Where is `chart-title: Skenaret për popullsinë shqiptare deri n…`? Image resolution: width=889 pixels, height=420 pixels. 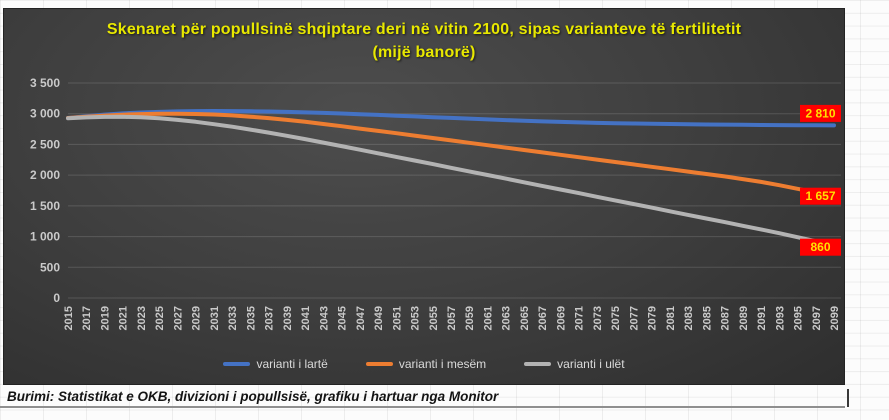 chart-title: Skenaret për popullsinë shqiptare deri n… is located at coordinates (424, 41).